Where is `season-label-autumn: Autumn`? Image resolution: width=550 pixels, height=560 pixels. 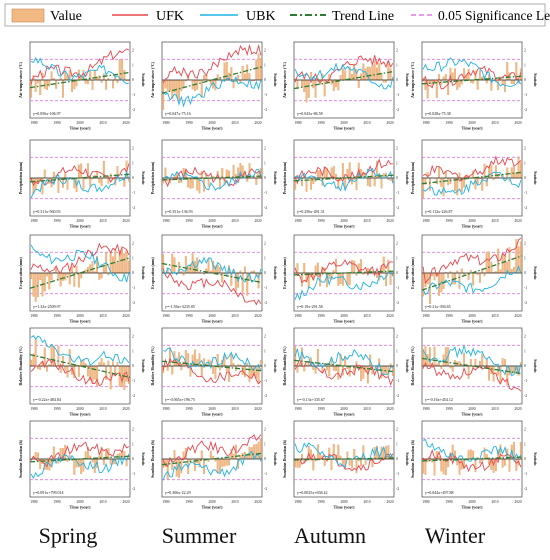 season-label-autumn: Autumn is located at coordinates (330, 535).